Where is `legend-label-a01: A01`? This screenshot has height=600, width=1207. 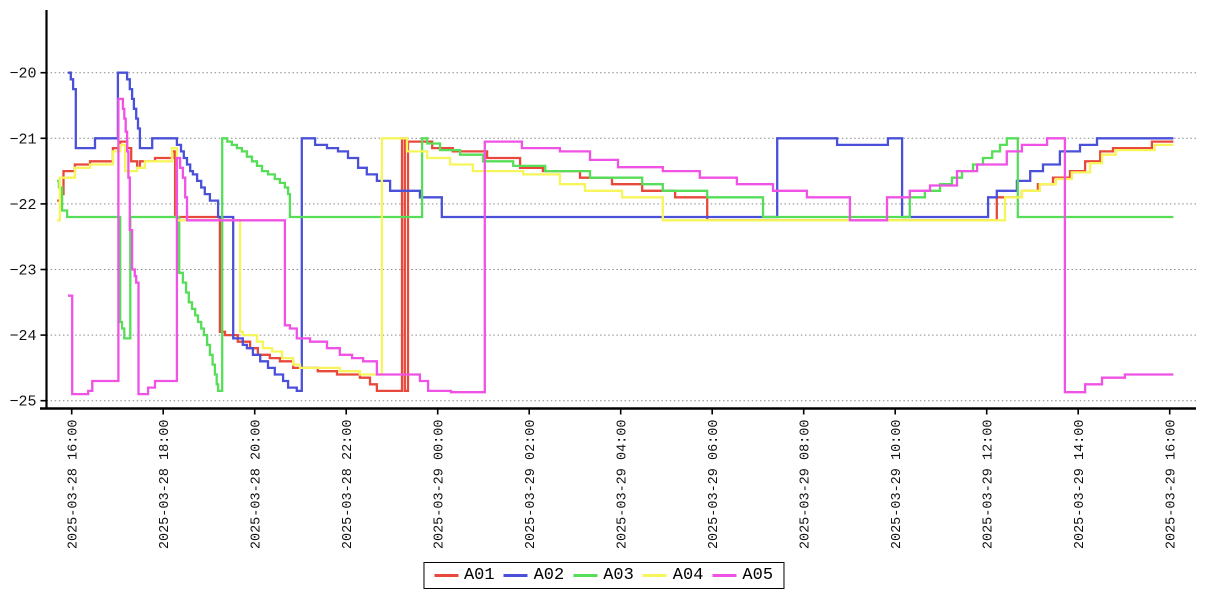 legend-label-a01: A01 is located at coordinates (479, 575).